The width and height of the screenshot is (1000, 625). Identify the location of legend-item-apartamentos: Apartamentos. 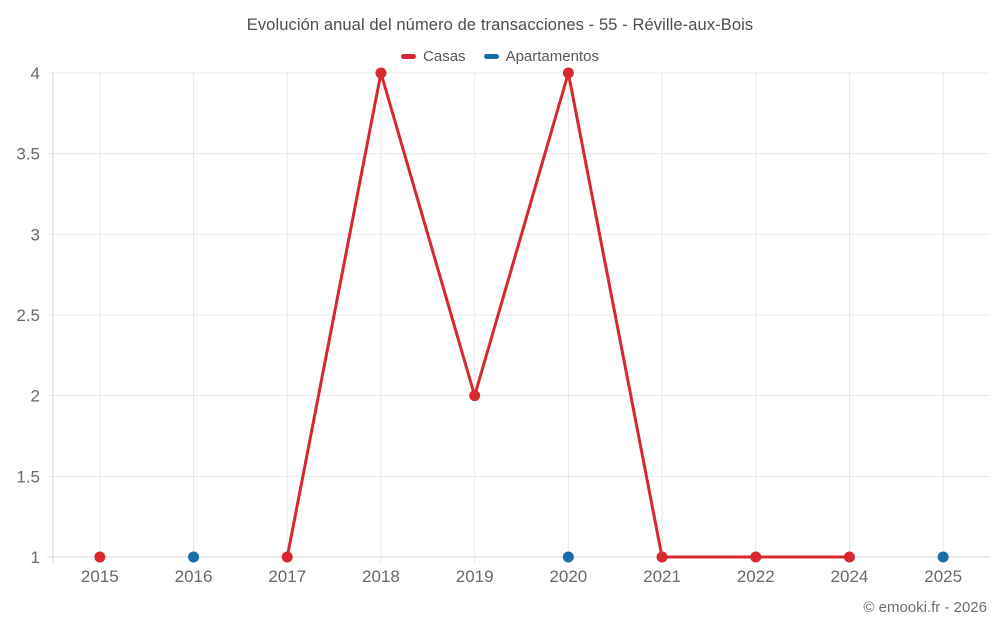
(541, 56).